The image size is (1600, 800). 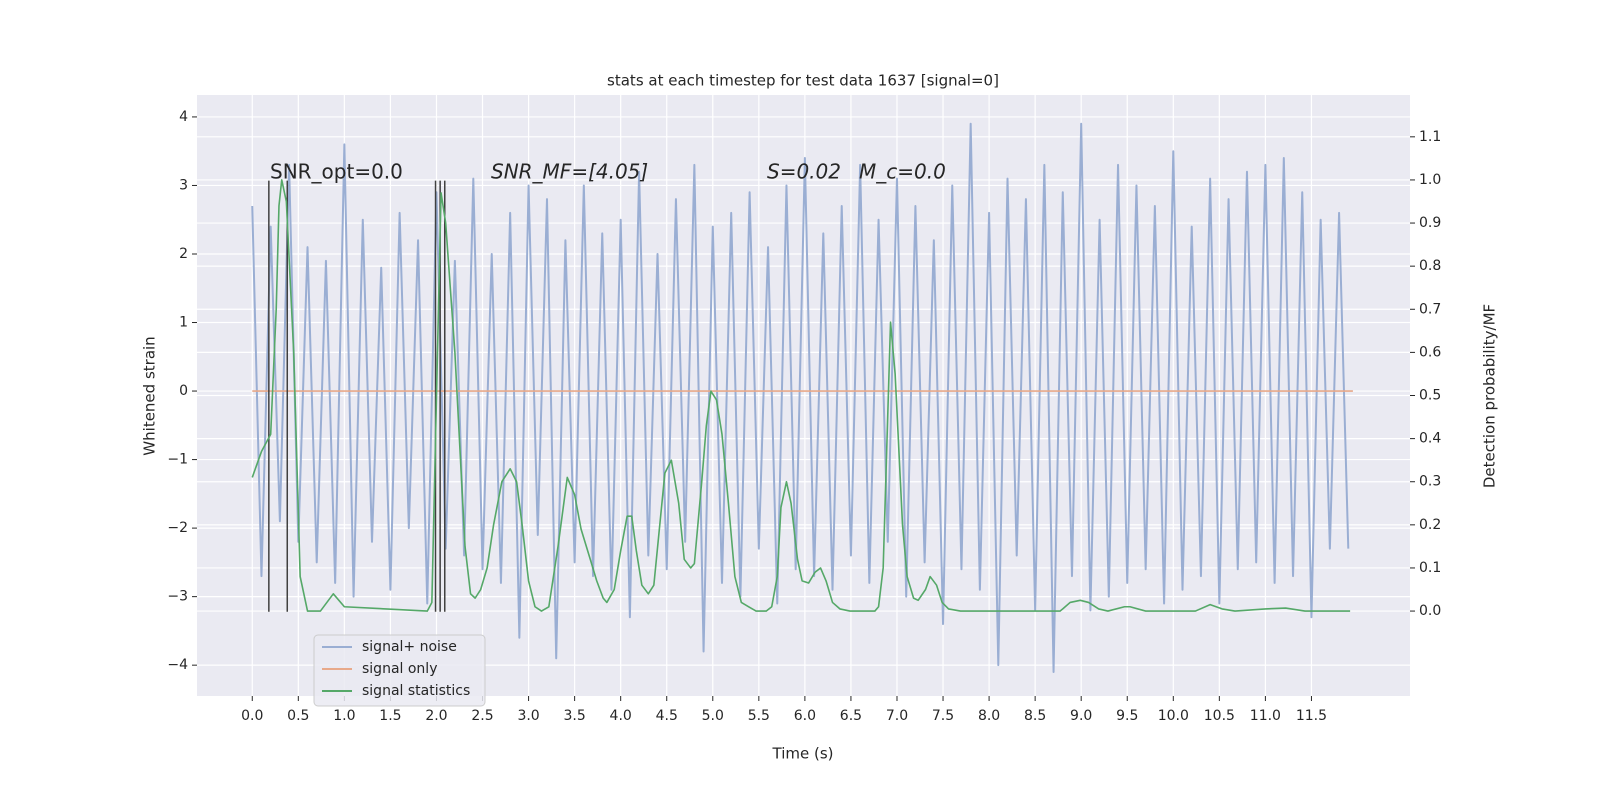 I want to click on x-tick-label: 3.5, so click(x=574, y=716).